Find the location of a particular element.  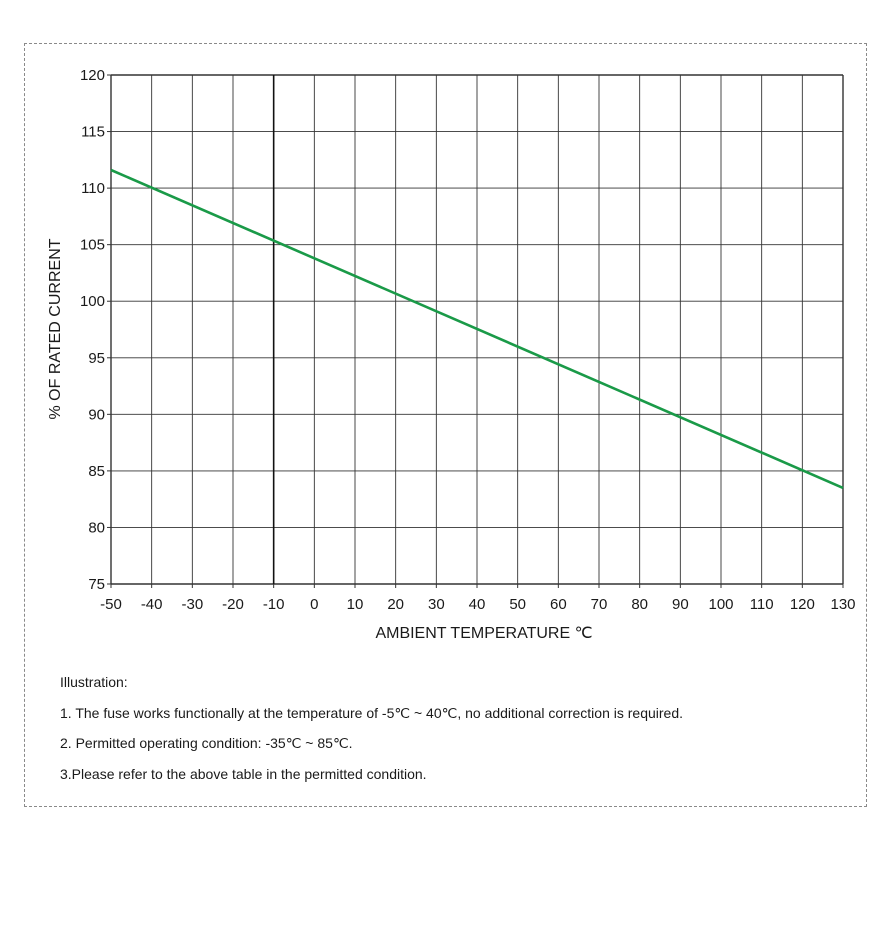

x-tick-label: 100 is located at coordinates (720, 604).